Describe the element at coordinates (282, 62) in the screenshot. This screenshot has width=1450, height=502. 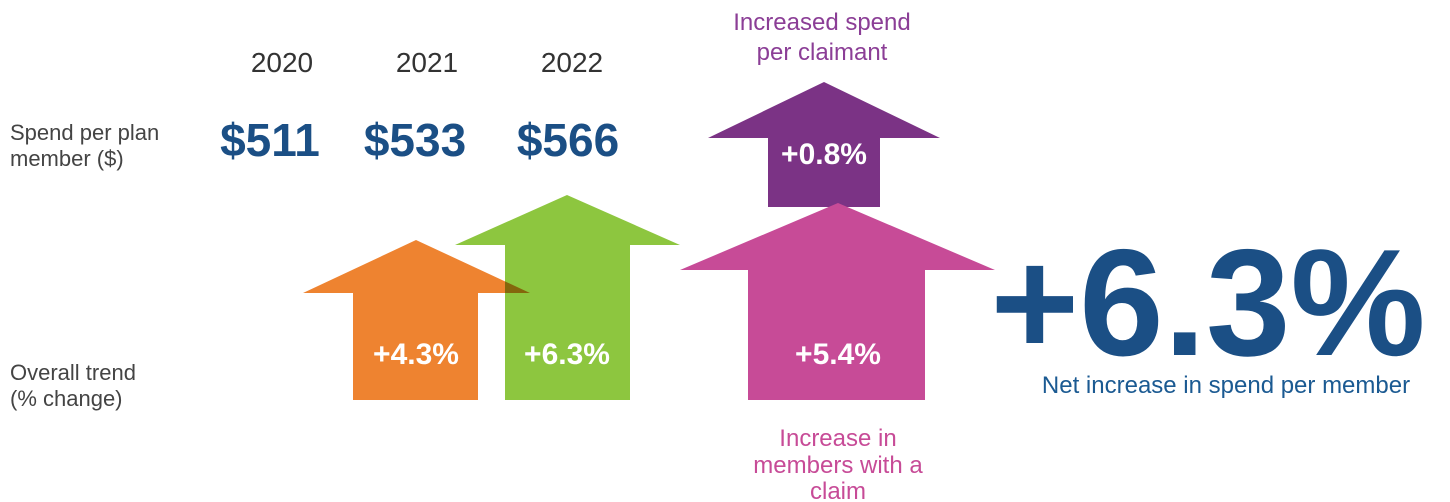
I see `year: 2020` at that location.